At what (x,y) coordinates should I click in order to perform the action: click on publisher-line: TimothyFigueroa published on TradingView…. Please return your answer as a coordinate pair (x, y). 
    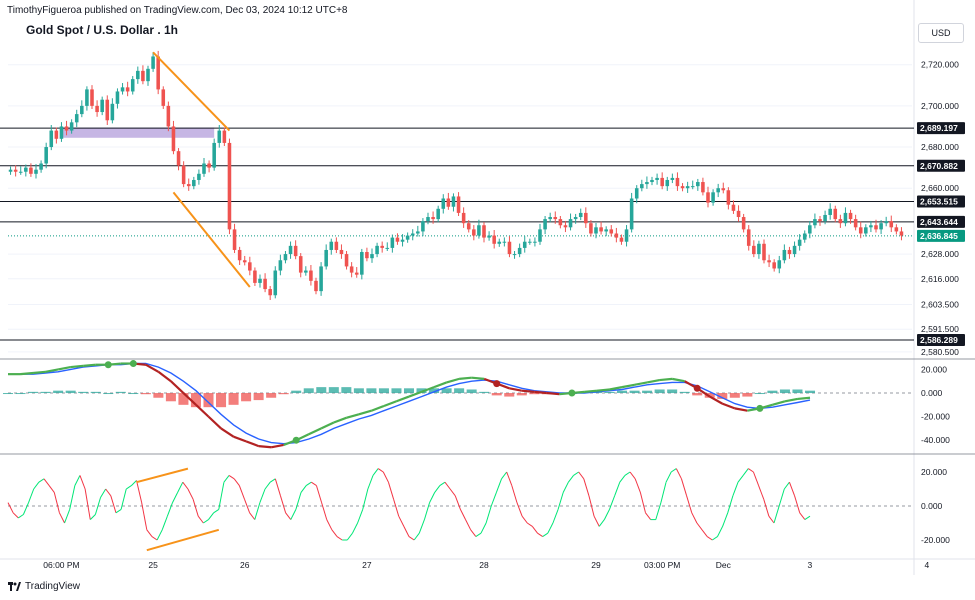
    Looking at the image, I should click on (177, 10).